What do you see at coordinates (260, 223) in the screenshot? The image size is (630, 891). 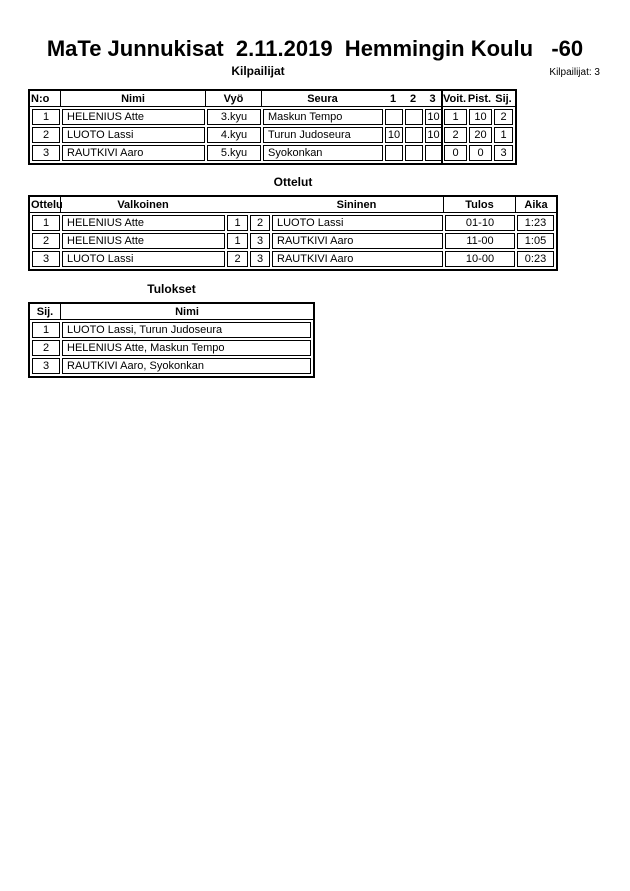 I see `match-blue-no: 2` at bounding box center [260, 223].